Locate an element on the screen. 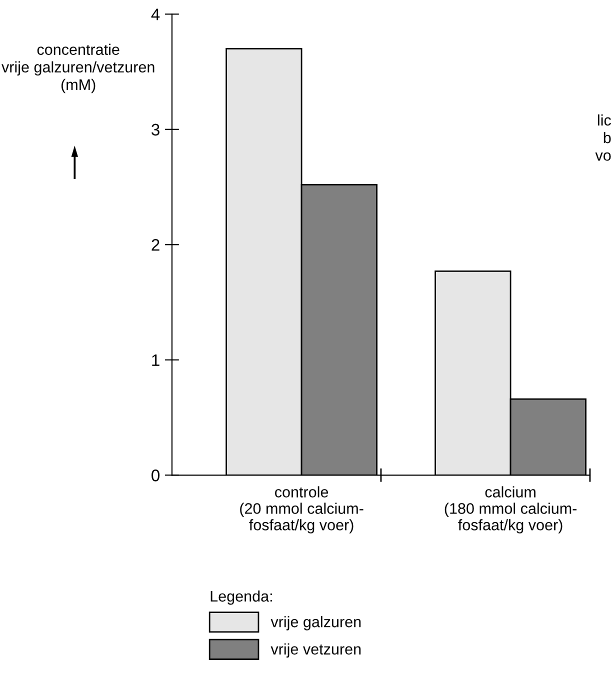 The width and height of the screenshot is (612, 673). y-tick-label: 2 is located at coordinates (156, 245).